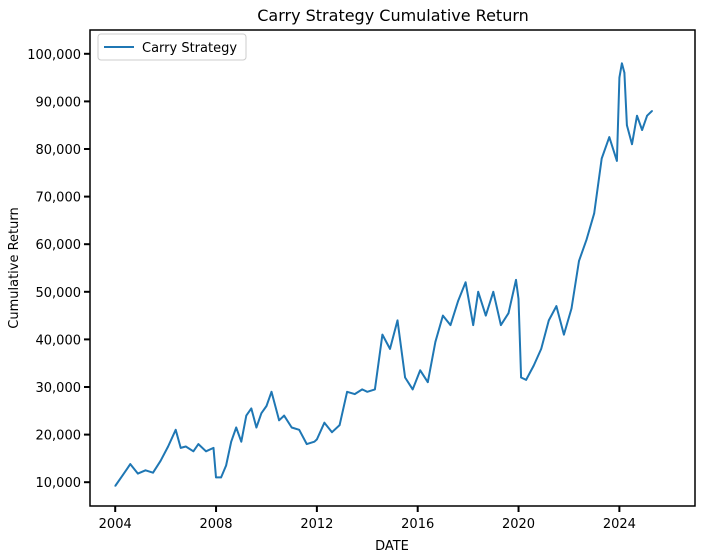 The image size is (704, 560). I want to click on x-tick-label: 2016, so click(417, 524).